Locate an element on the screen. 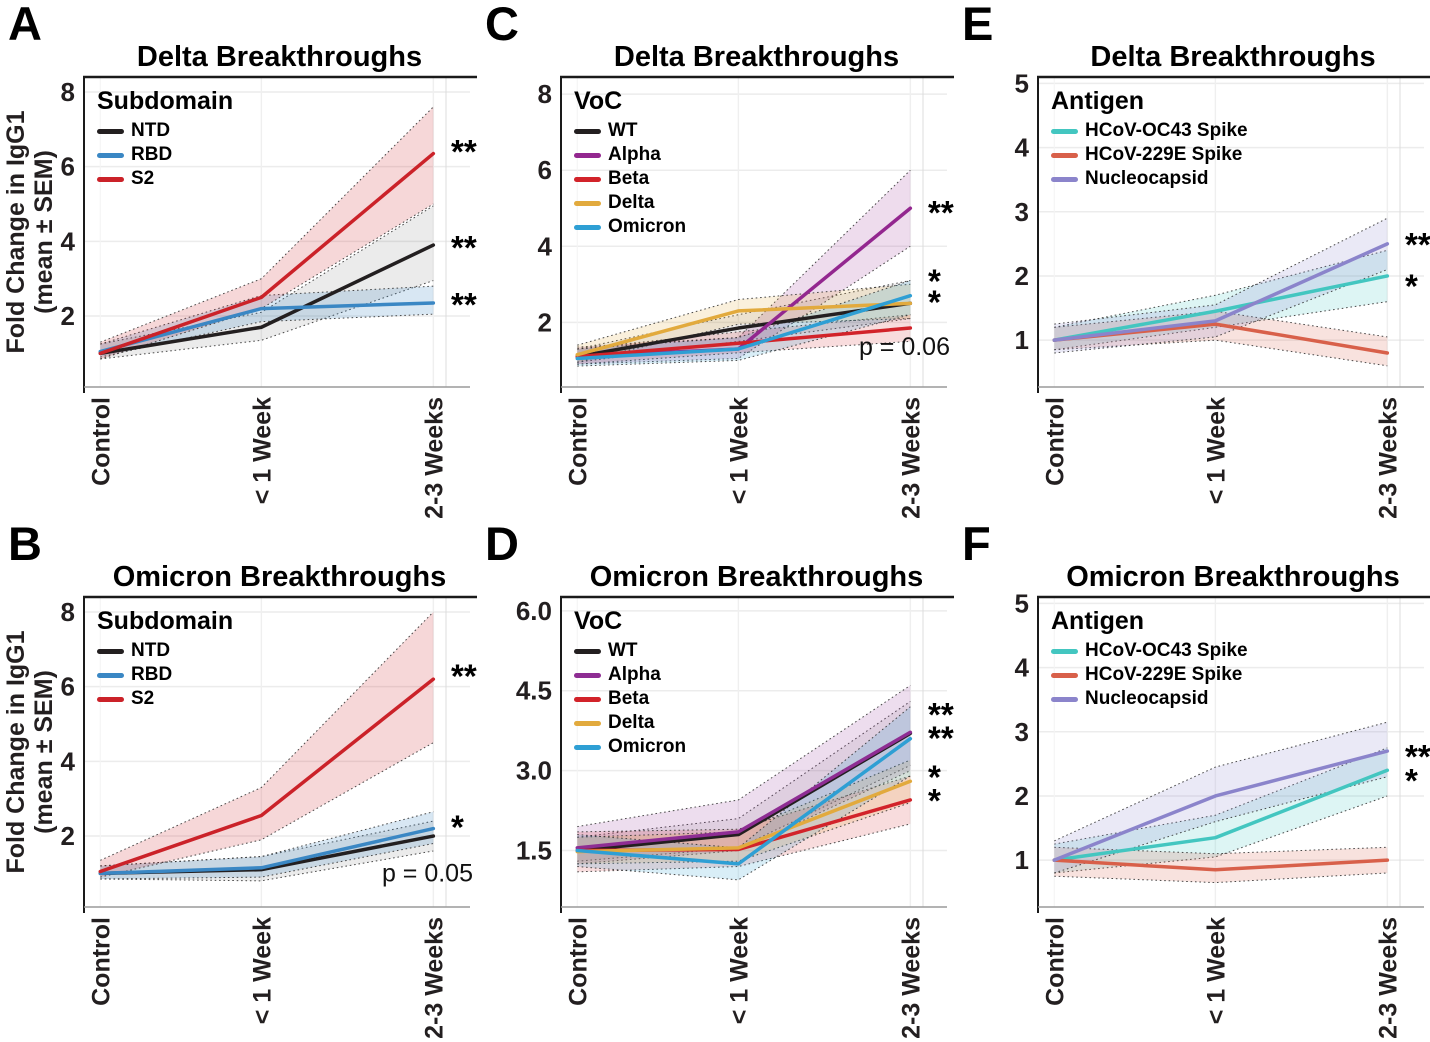 The height and width of the screenshot is (1042, 1430). series-line-Delta is located at coordinates (744, 816).